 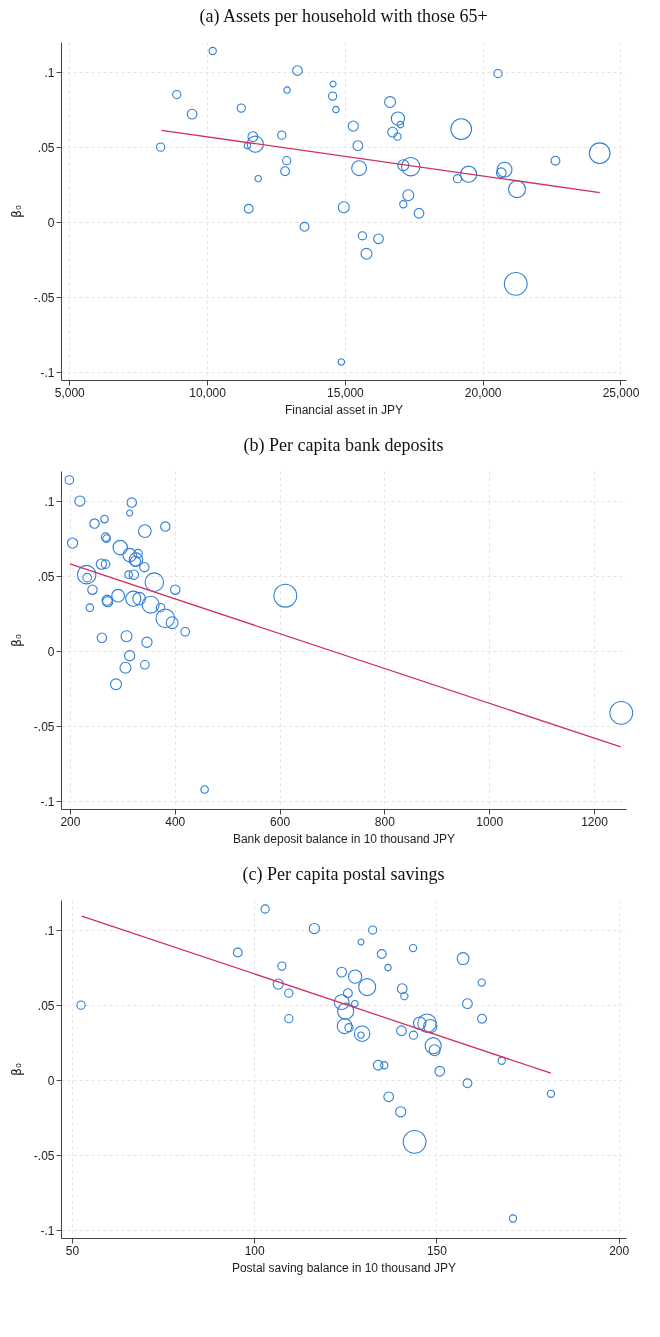 What do you see at coordinates (343, 16) in the screenshot?
I see `chart-title: (a) Assets per household with those 65+` at bounding box center [343, 16].